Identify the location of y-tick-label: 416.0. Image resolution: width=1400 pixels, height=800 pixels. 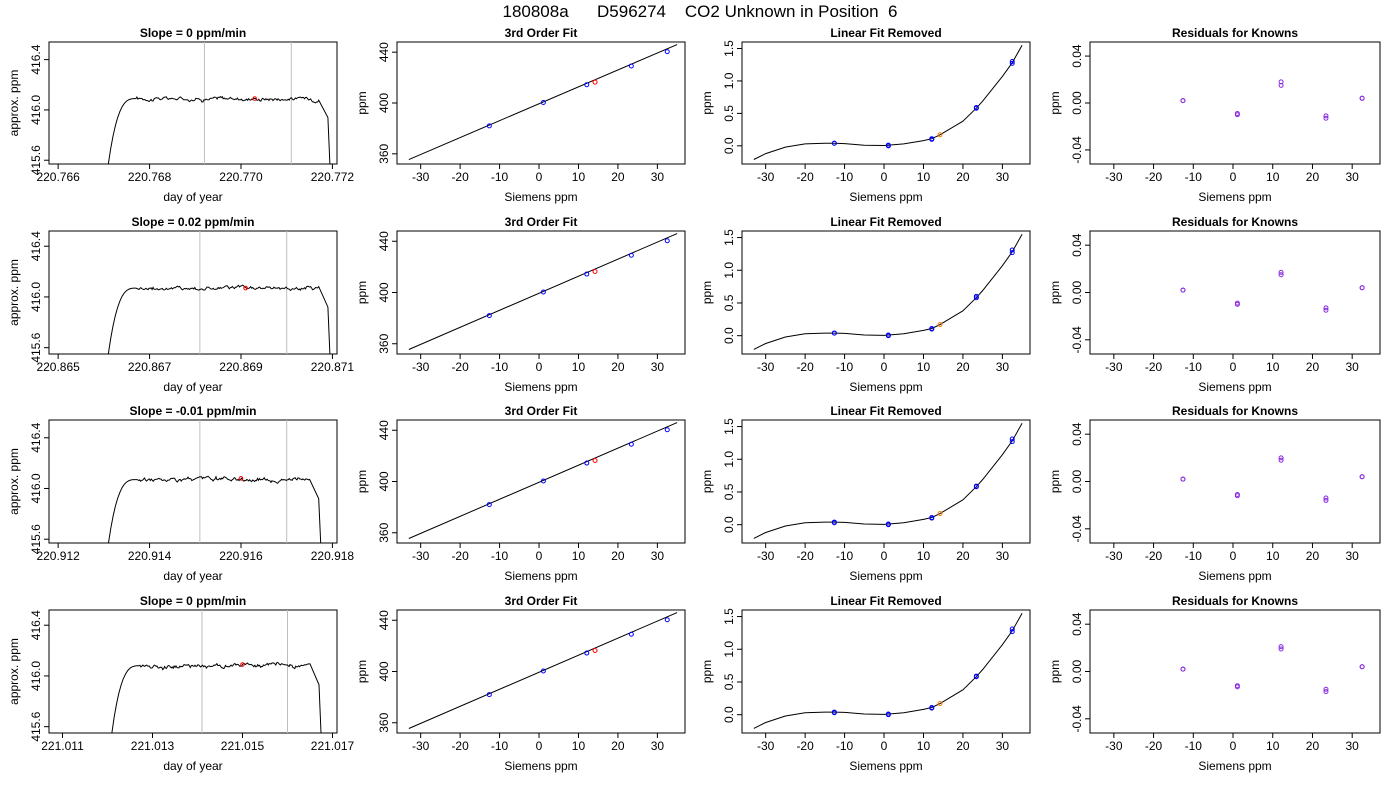
(36, 488).